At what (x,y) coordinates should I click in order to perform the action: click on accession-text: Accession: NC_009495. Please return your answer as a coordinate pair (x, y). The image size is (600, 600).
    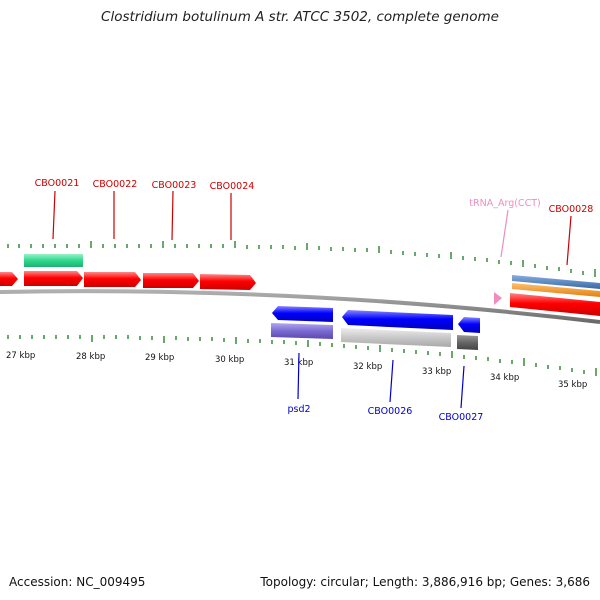
    Looking at the image, I should click on (77, 582).